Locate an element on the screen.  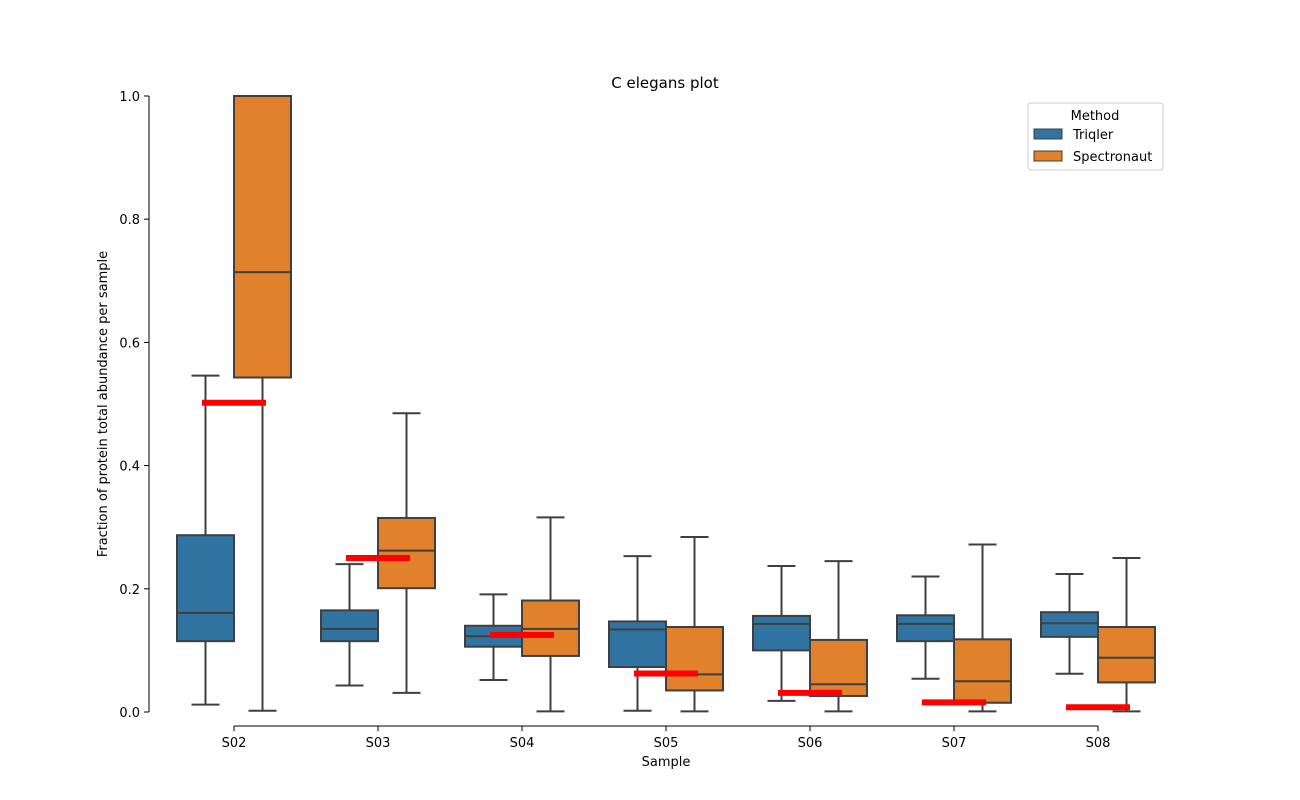
x-tick-label: S03 is located at coordinates (378, 743).